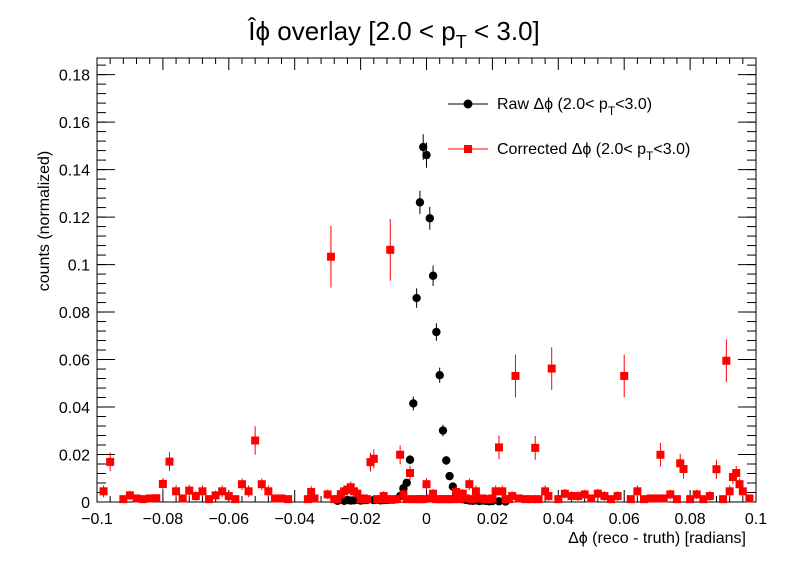 Image resolution: width=796 pixels, height=572 pixels. Describe the element at coordinates (393, 34) in the screenshot. I see `chart-title: Îϕ overlay [2.0 < pT < 3.0]` at that location.